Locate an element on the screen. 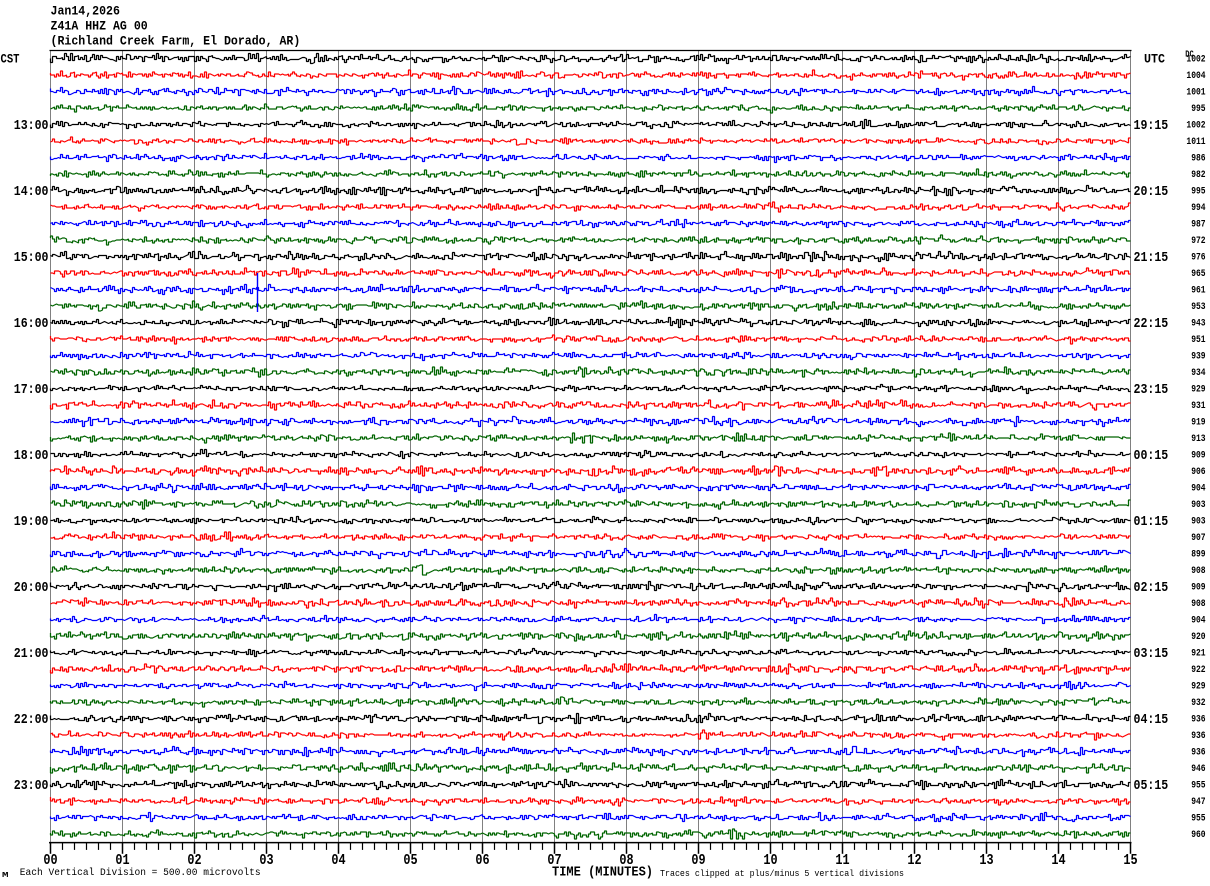 Image resolution: width=1210 pixels, height=886 pixels. svg-text: 01 is located at coordinates (122, 860).